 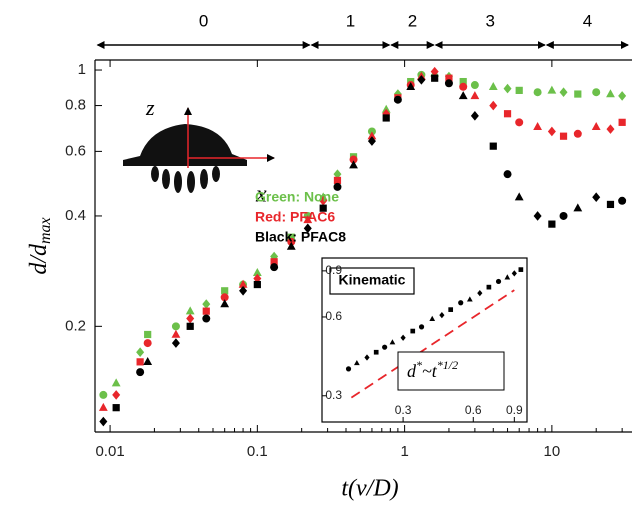 I want to click on drop-icon: z x, so click(x=199, y=151).